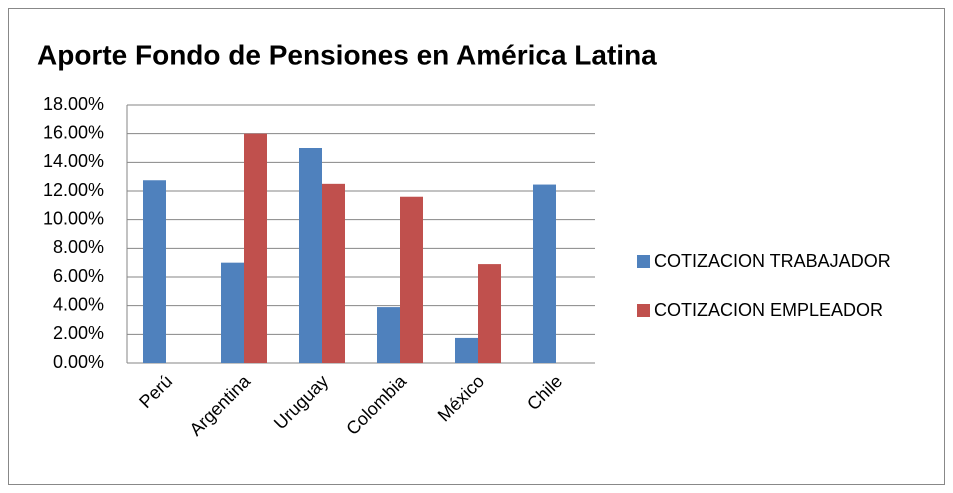 The image size is (953, 493). I want to click on y-tick-label: 8.00%, so click(78, 247).